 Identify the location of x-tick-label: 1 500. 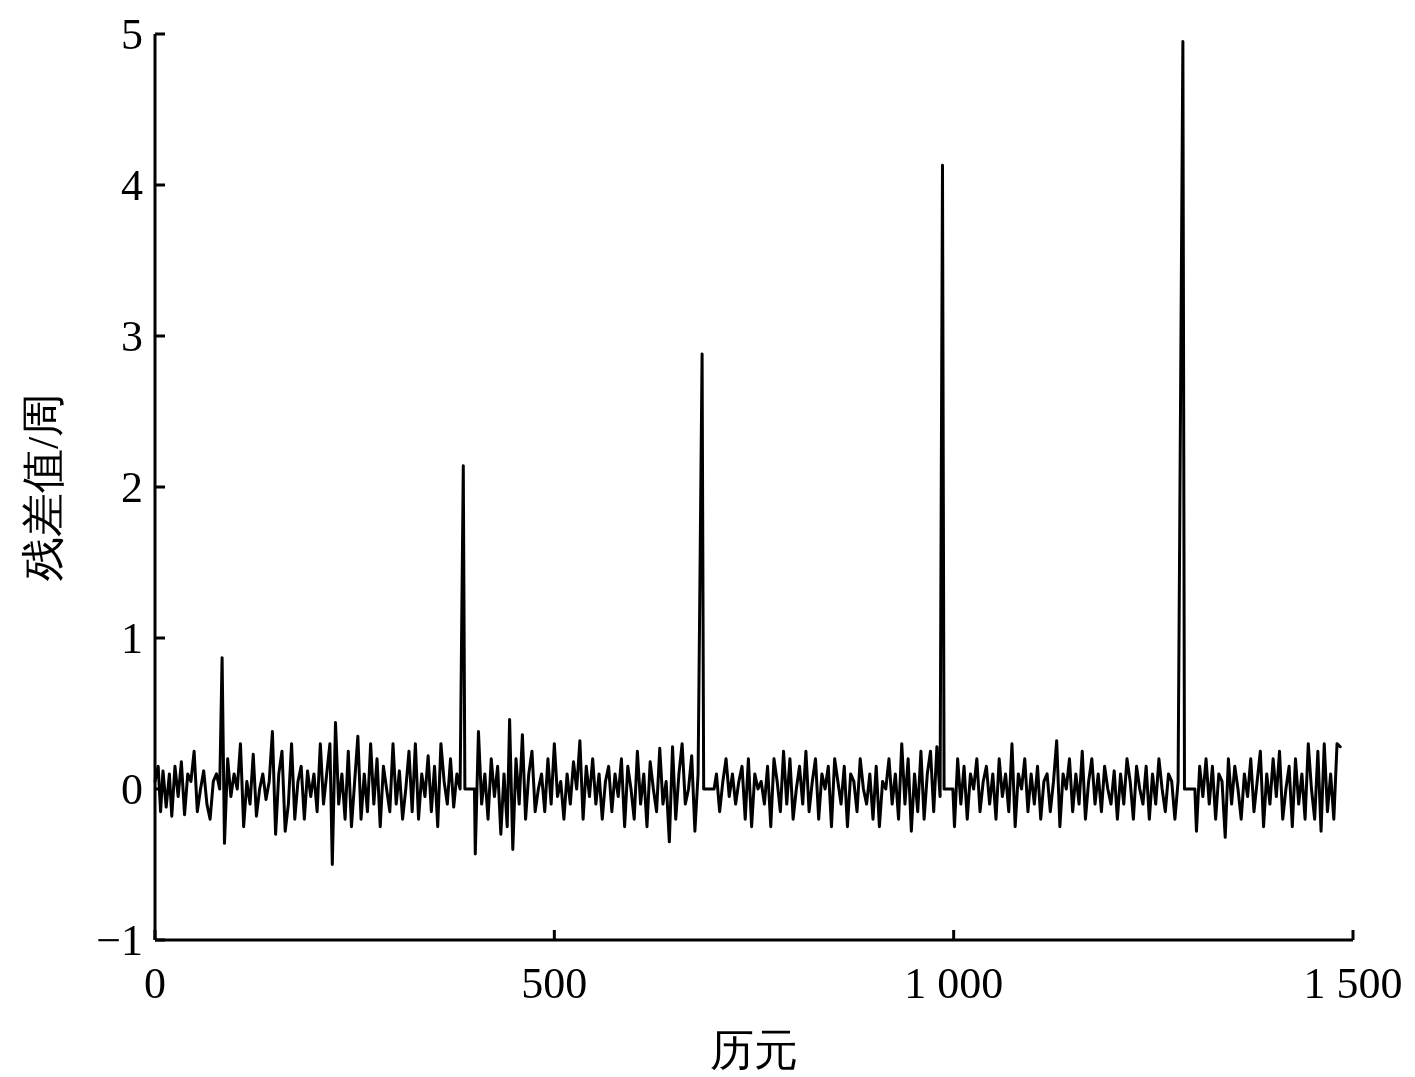
(1353, 983).